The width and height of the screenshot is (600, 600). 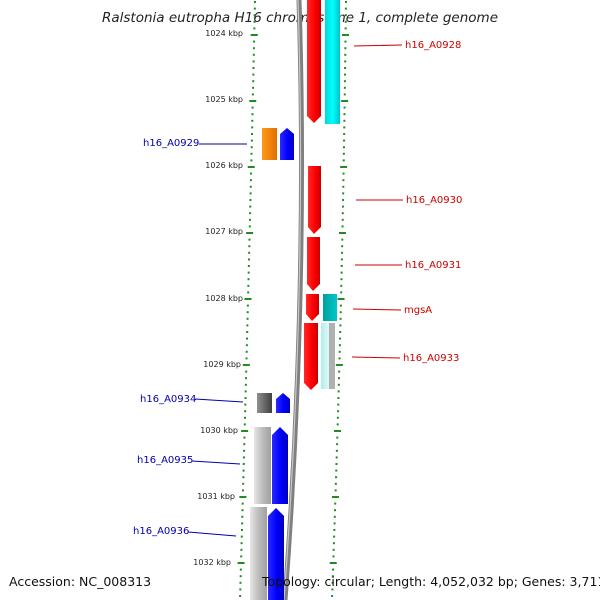 I want to click on gene-h16-a0933-cds, so click(x=325, y=356).